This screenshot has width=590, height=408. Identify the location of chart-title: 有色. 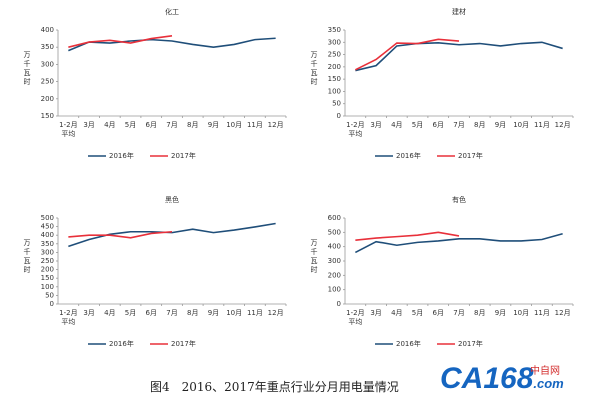
(459, 199).